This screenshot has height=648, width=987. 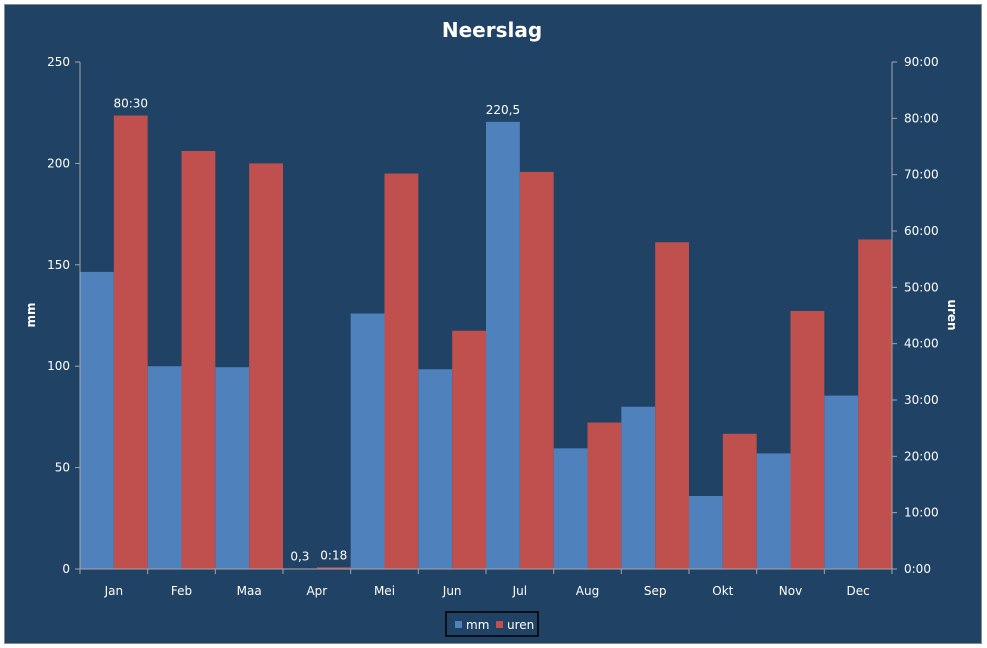 I want to click on y2-tick-label: 10:00, so click(x=921, y=513).